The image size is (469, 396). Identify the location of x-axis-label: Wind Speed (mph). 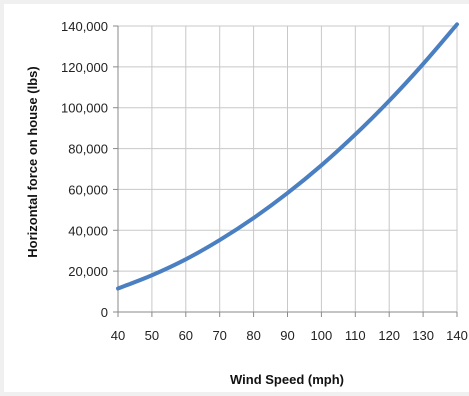
(287, 379).